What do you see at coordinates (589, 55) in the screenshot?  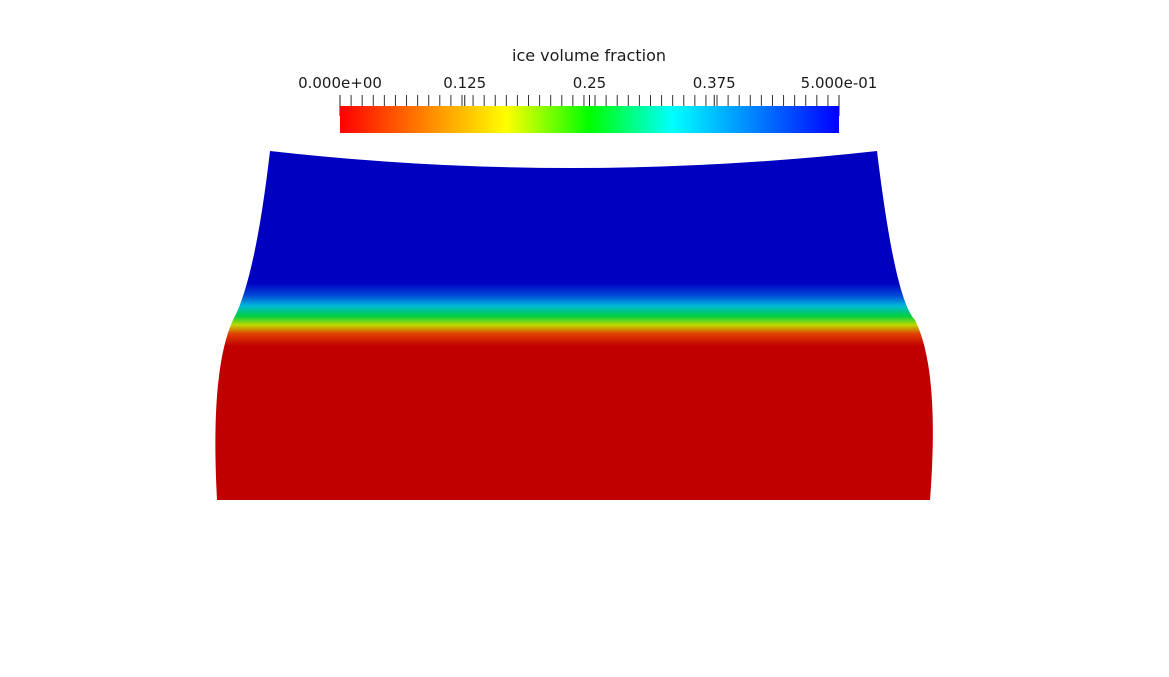 I see `colorbar-title: ice volume fraction` at bounding box center [589, 55].